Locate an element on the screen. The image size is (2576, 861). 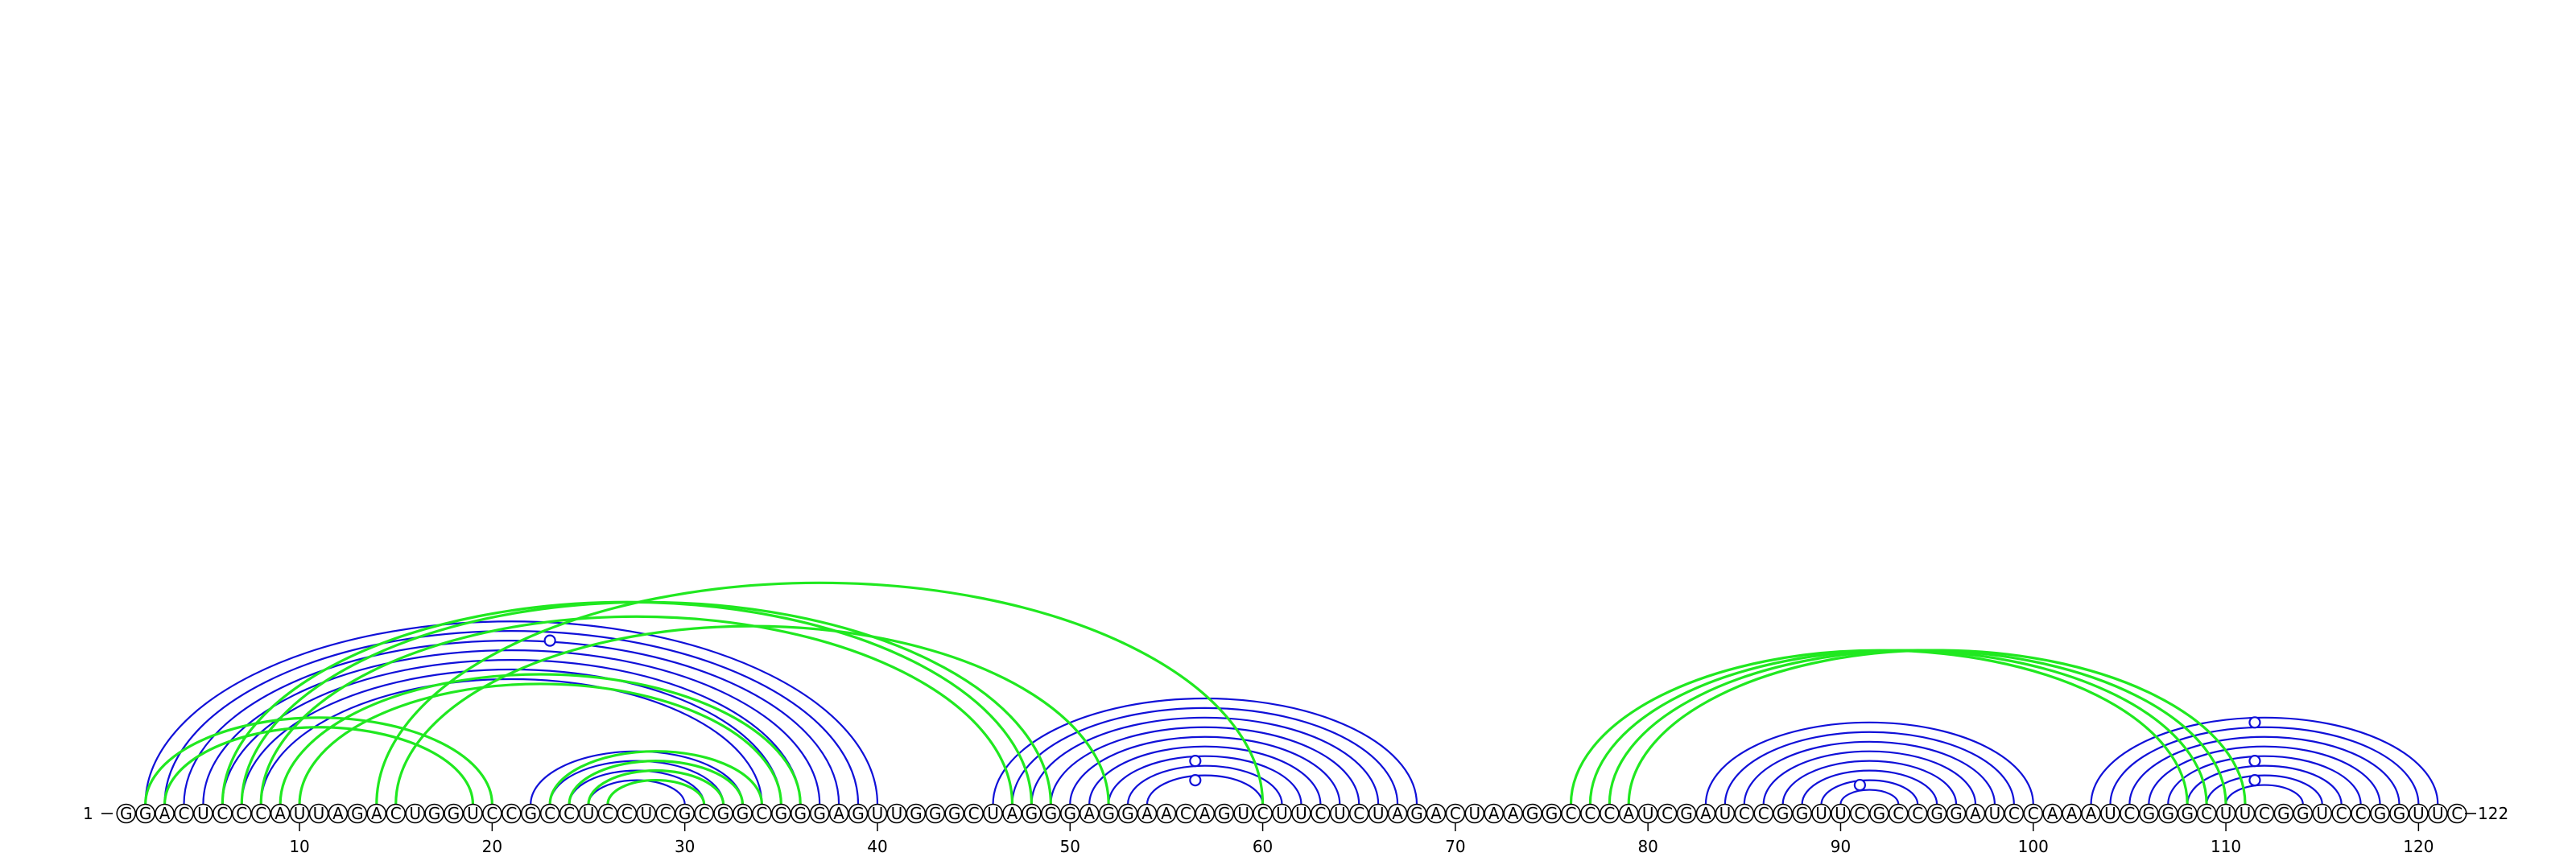
nucleotide-36: G is located at coordinates (800, 813).